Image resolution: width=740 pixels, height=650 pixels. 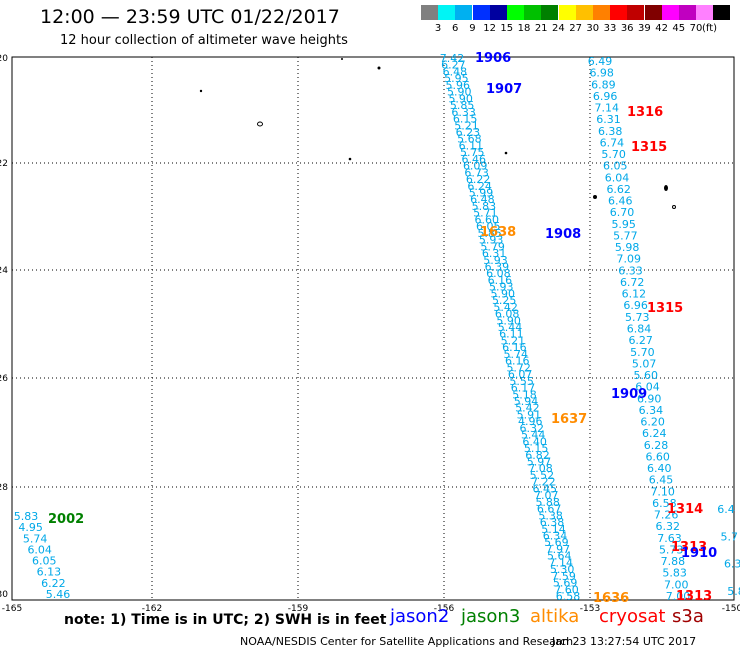 What do you see at coordinates (627, 28) in the screenshot?
I see `legend-label: 36` at bounding box center [627, 28].